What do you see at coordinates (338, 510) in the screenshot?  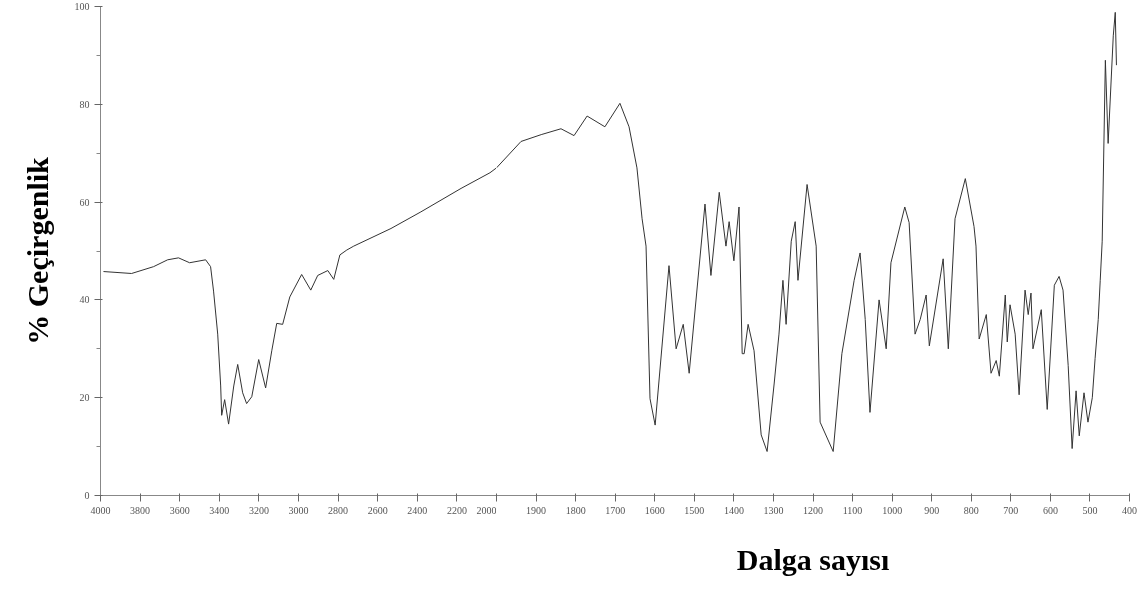 I see `x-tick-label: 2800` at bounding box center [338, 510].